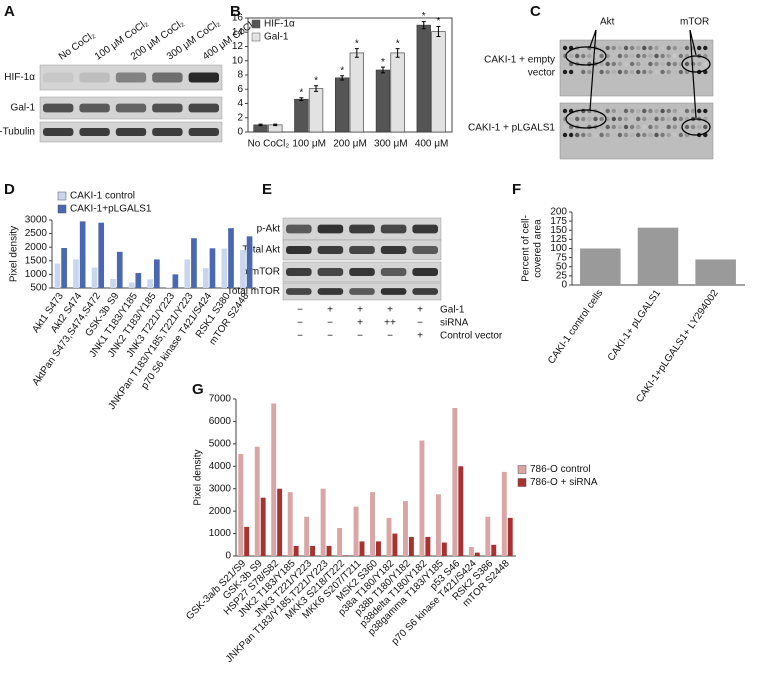 Image resolution: width=763 pixels, height=674 pixels. Describe the element at coordinates (516, 189) in the screenshot. I see `panel-letter: F` at that location.